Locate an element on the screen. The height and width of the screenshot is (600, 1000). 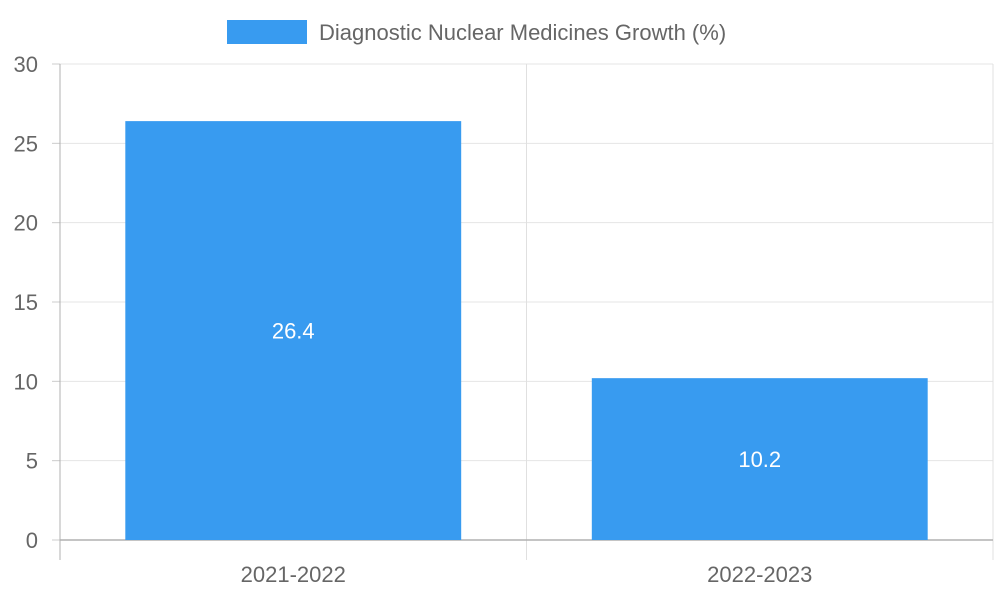
y-tick-label: 10 is located at coordinates (26, 381).